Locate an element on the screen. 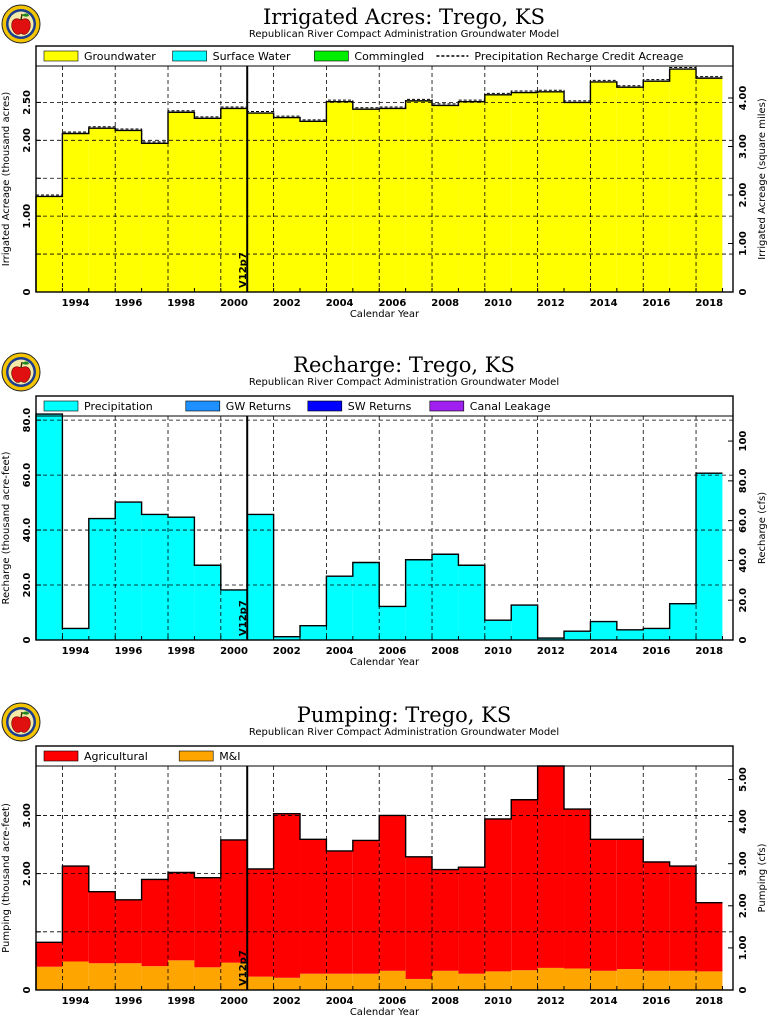 The height and width of the screenshot is (1024, 768). bar-groundwater-2003 is located at coordinates (313, 206).